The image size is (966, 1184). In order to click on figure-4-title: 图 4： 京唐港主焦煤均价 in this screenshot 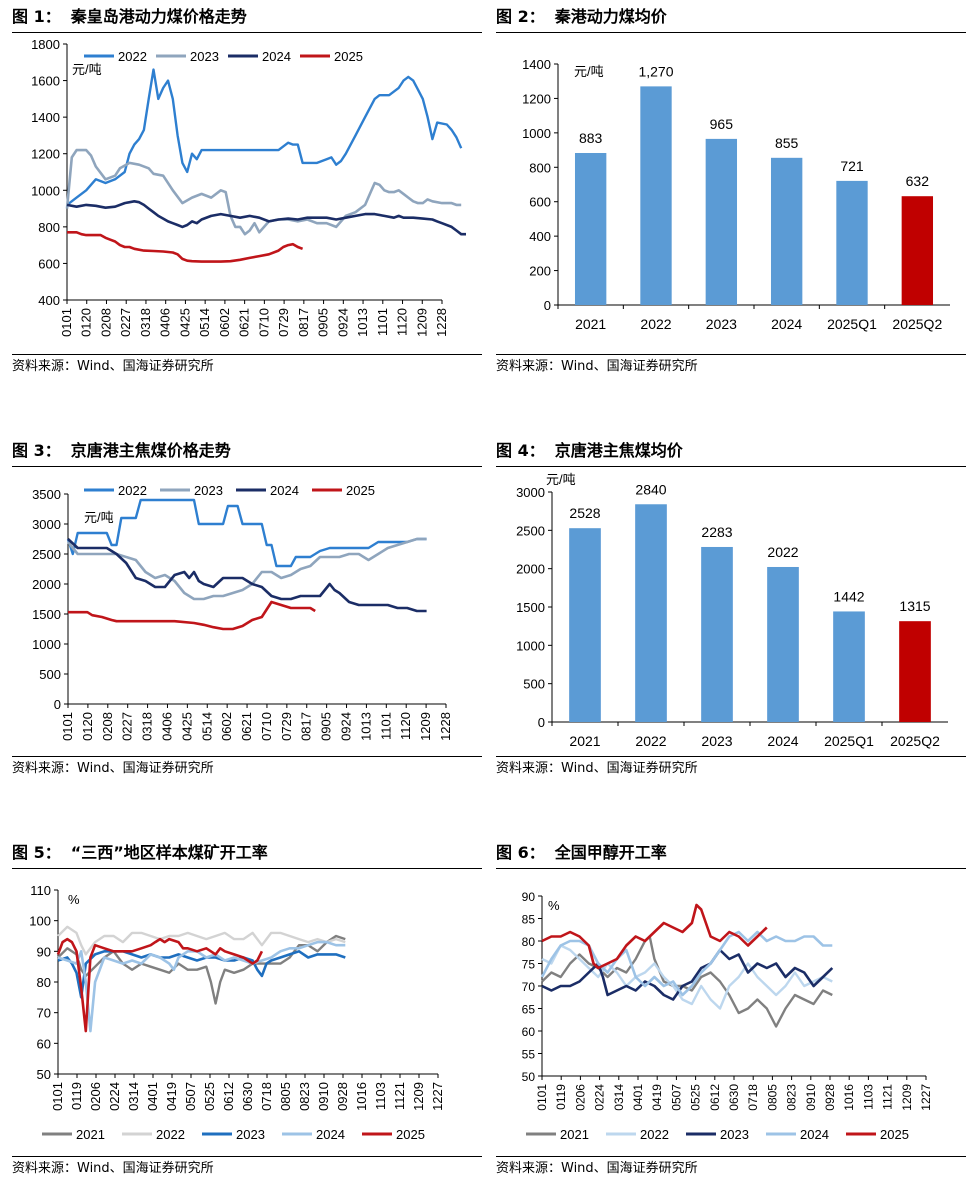, I will do `click(731, 451)`.